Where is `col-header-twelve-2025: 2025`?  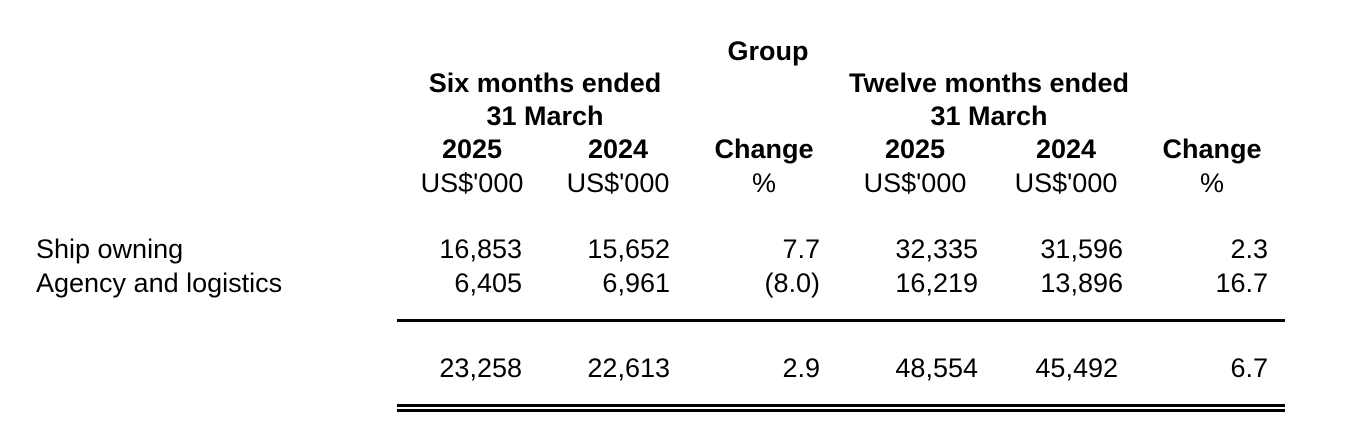 col-header-twelve-2025: 2025 is located at coordinates (915, 149).